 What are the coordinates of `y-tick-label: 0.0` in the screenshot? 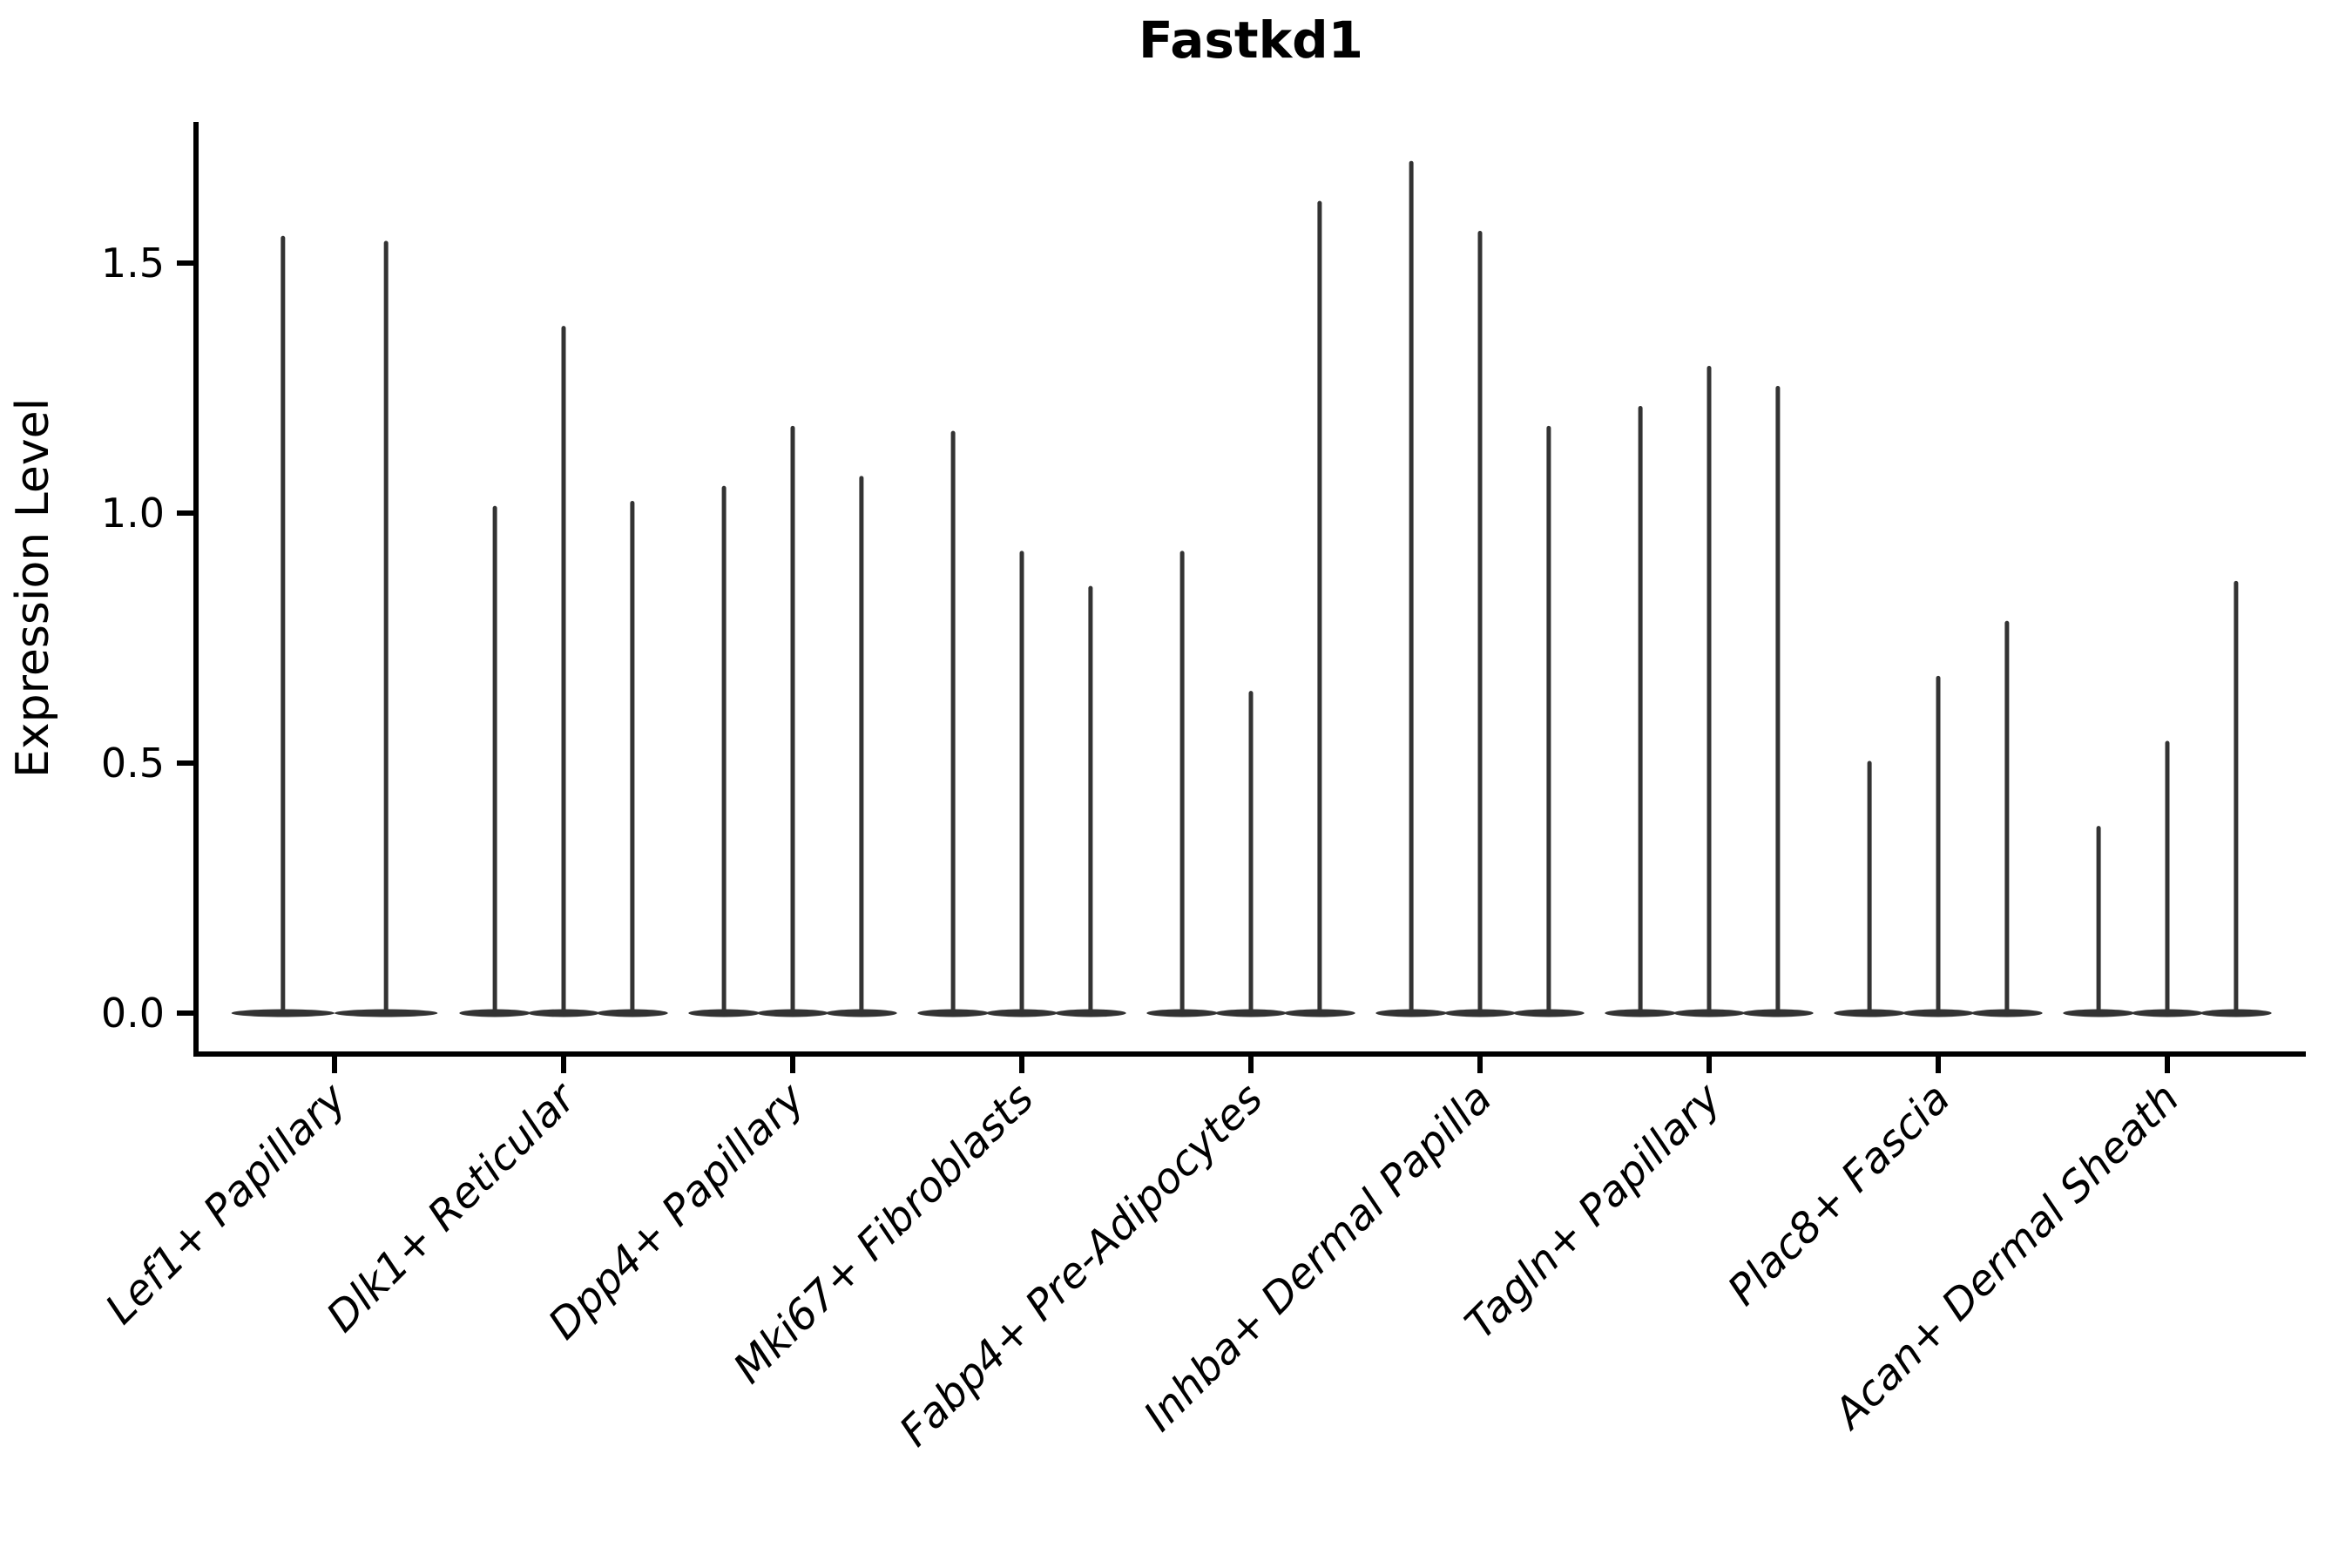 It's located at (133, 1014).